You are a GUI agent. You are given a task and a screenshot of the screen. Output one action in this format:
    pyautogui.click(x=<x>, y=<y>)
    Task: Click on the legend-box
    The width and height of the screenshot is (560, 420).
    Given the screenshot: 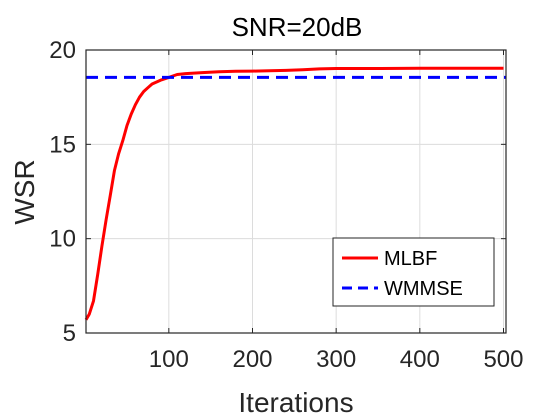 What is the action you would take?
    pyautogui.click(x=413, y=272)
    